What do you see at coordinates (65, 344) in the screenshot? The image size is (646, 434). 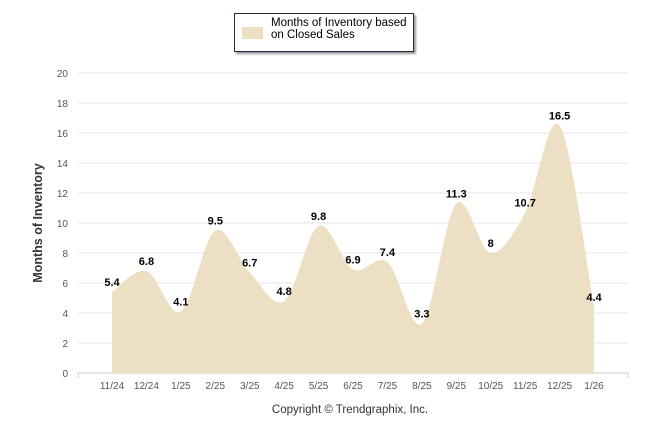 I see `y-tick-label: 2` at bounding box center [65, 344].